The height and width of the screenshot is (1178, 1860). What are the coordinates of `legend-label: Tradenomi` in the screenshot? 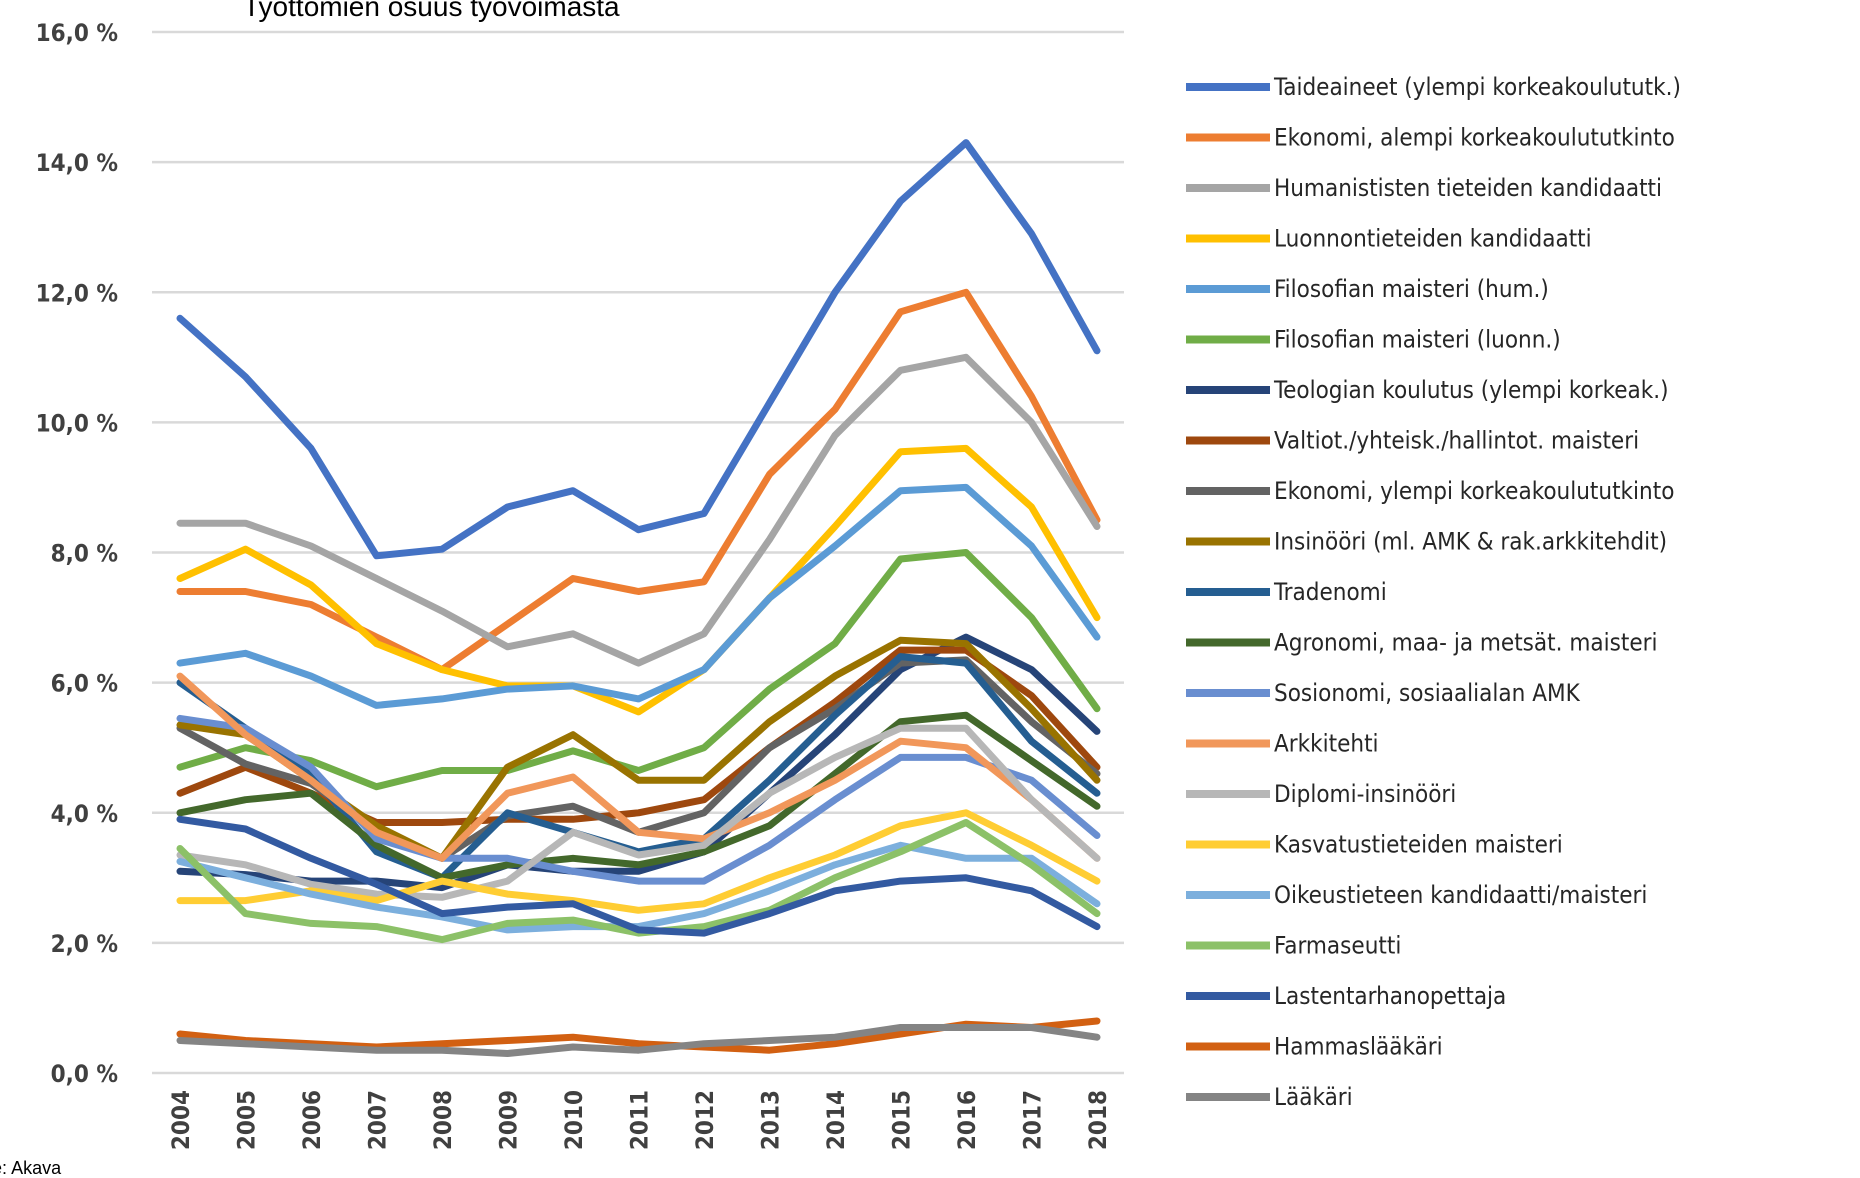 It's located at (1330, 592).